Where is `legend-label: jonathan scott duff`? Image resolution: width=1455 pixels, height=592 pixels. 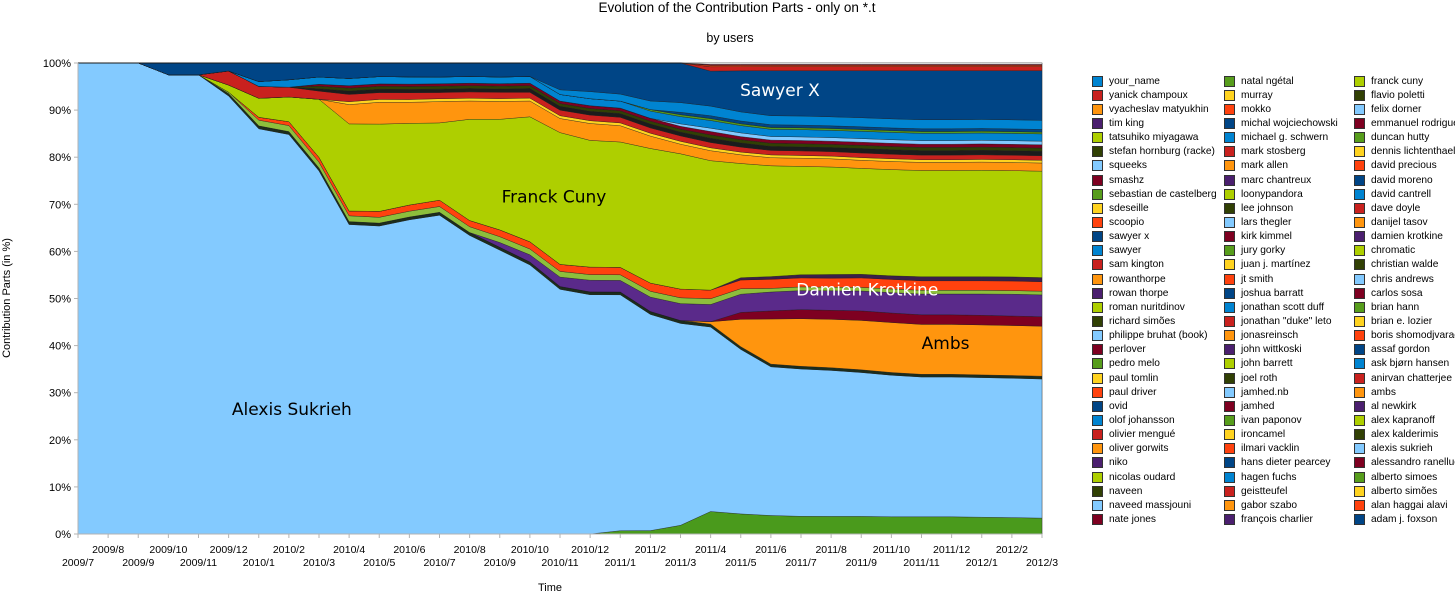
legend-label: jonathan scott duff is located at coordinates (1283, 307).